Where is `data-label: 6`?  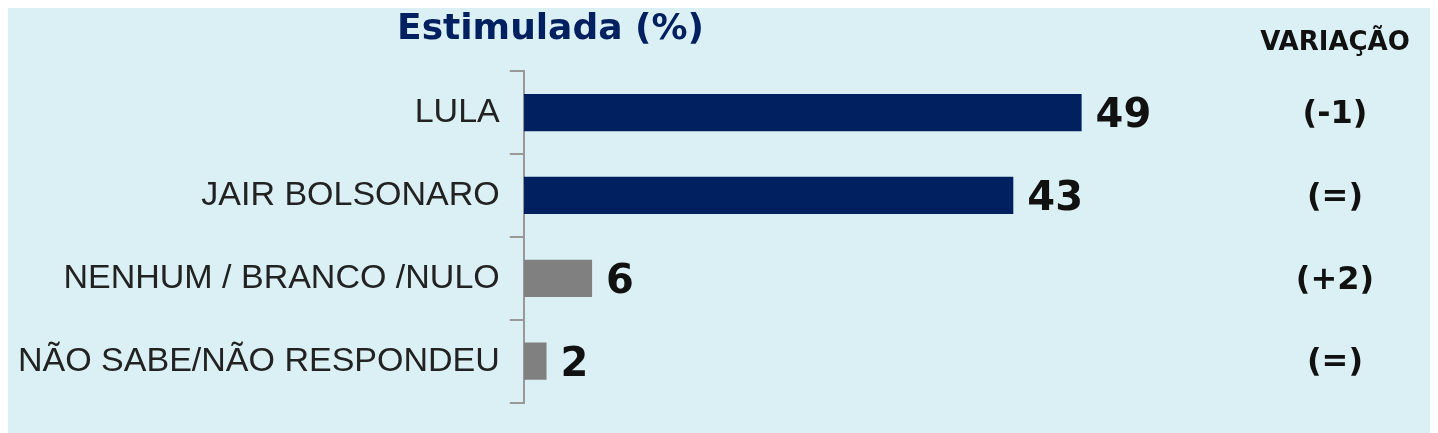
data-label: 6 is located at coordinates (620, 278).